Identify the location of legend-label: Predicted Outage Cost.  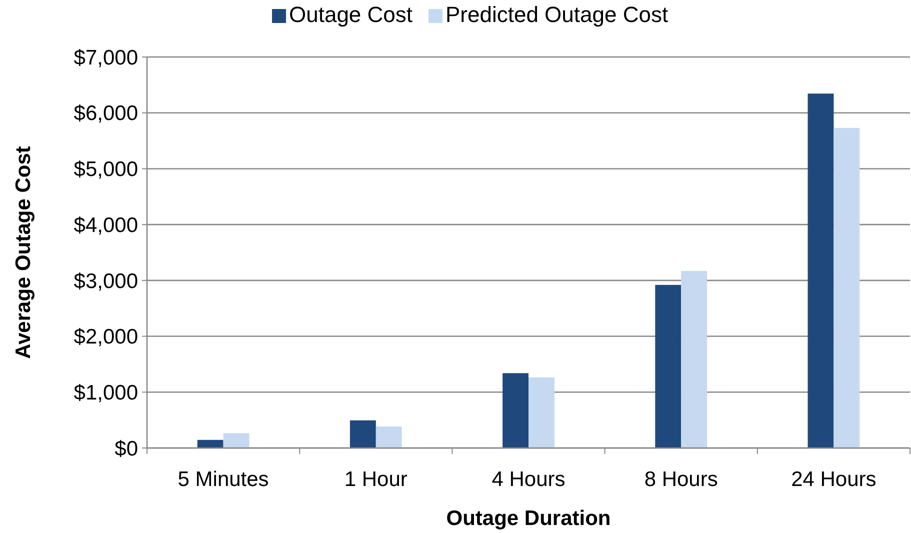
(557, 14).